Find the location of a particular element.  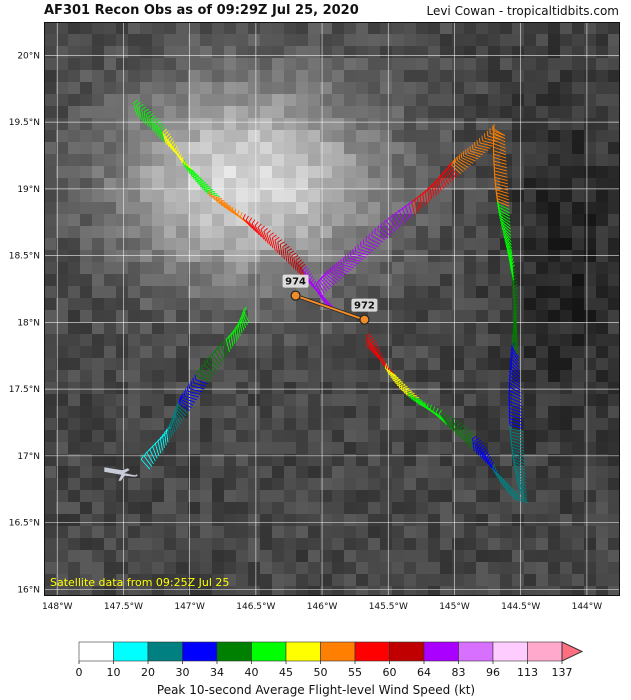

pressure-label: 972 is located at coordinates (364, 306).